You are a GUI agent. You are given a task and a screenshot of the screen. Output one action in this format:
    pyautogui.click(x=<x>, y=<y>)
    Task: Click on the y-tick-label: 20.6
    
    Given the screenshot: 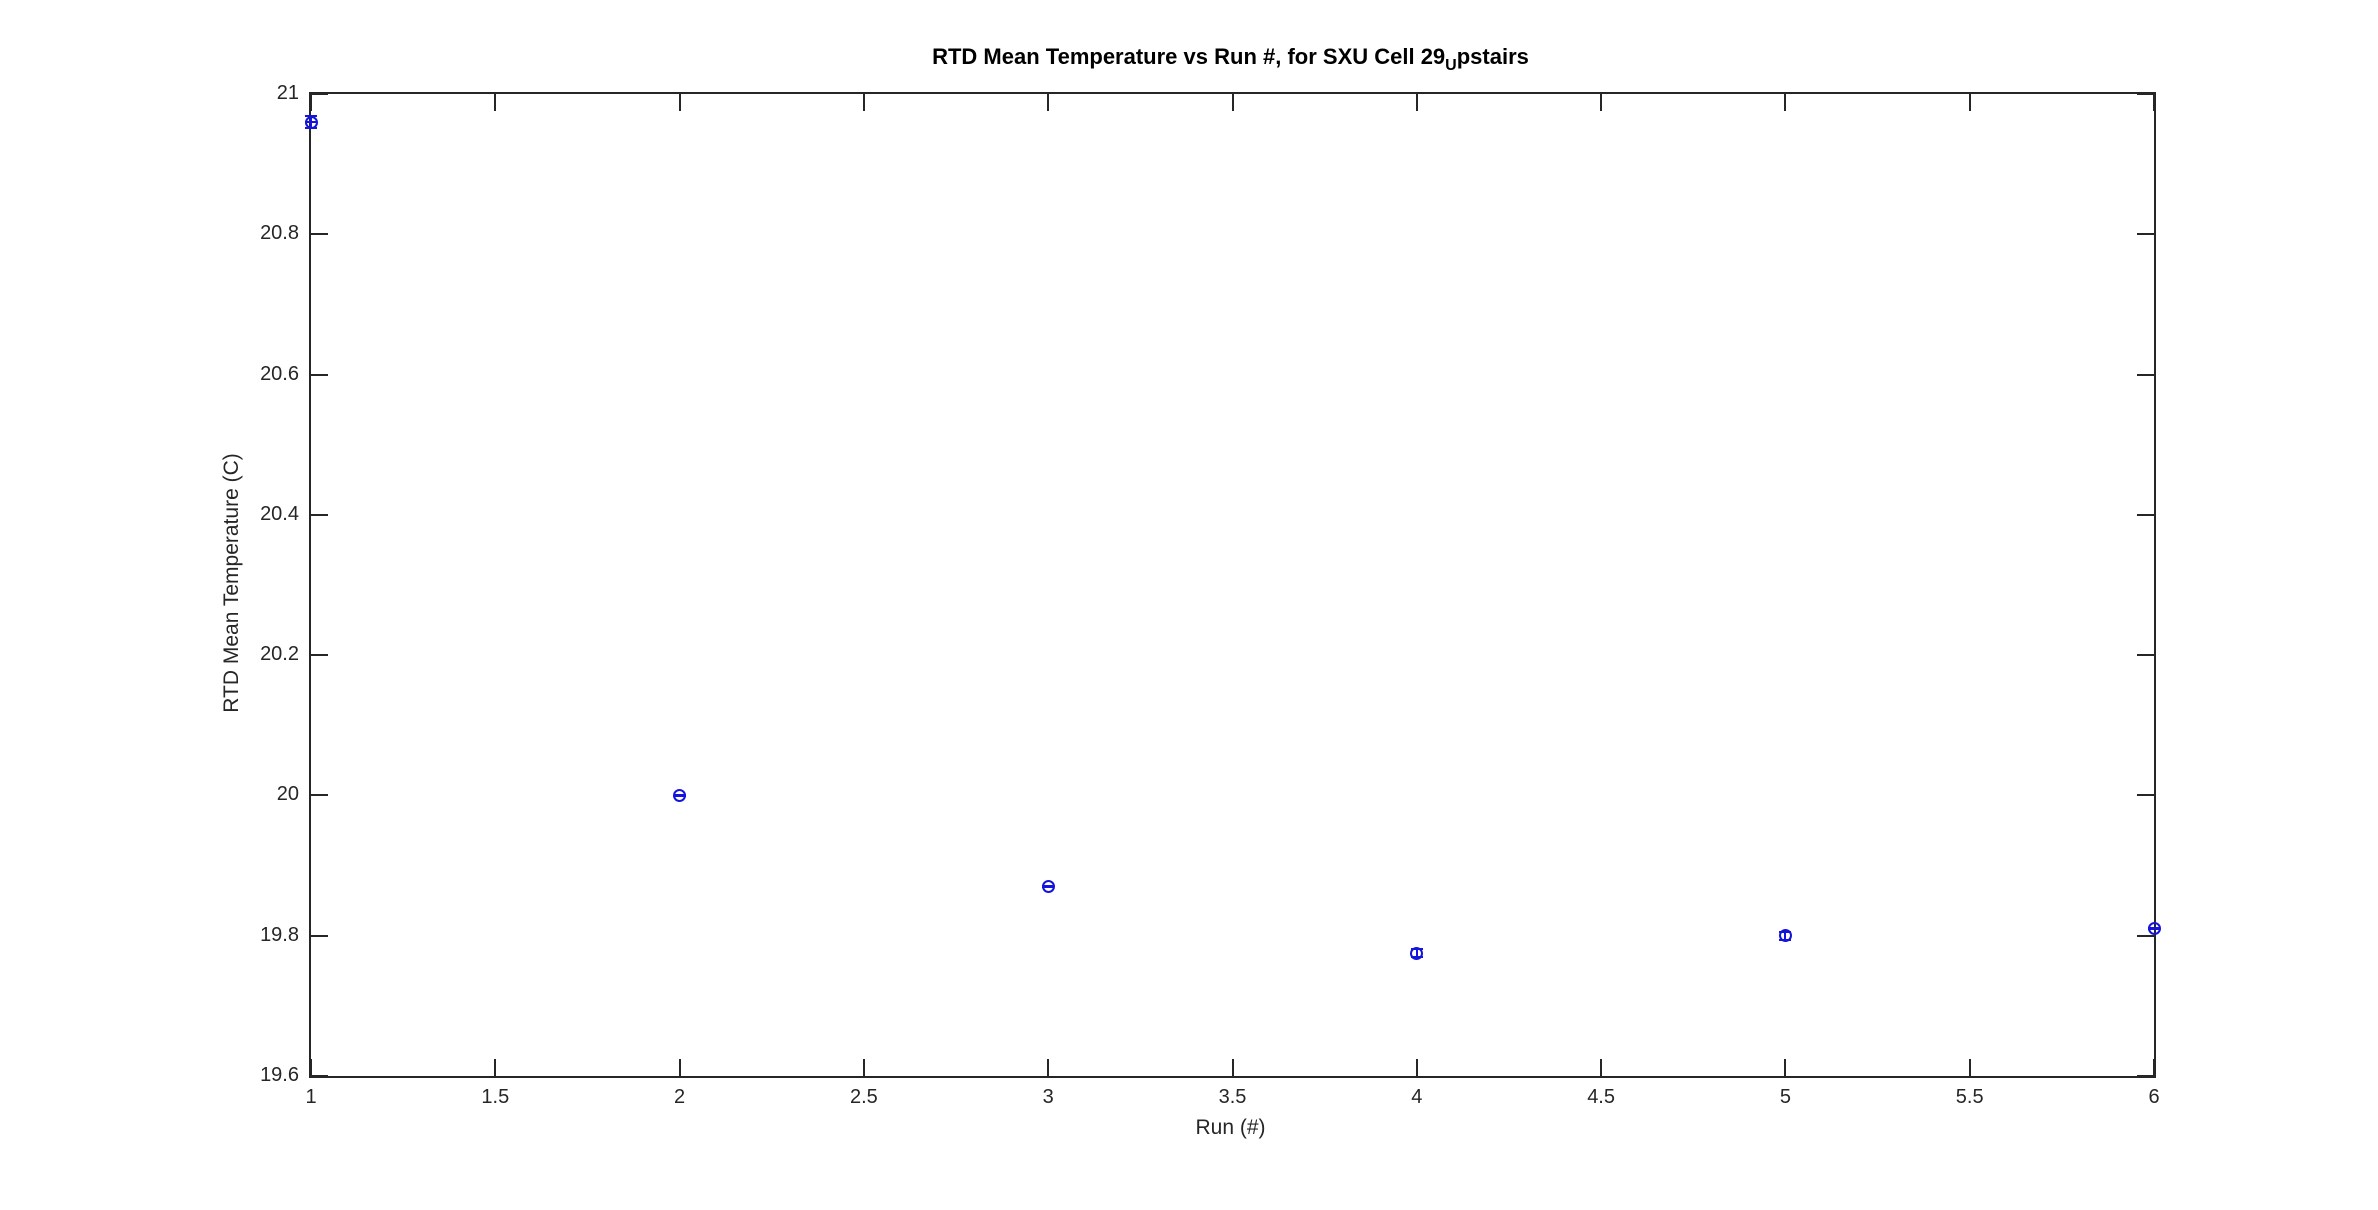 What is the action you would take?
    pyautogui.click(x=279, y=373)
    